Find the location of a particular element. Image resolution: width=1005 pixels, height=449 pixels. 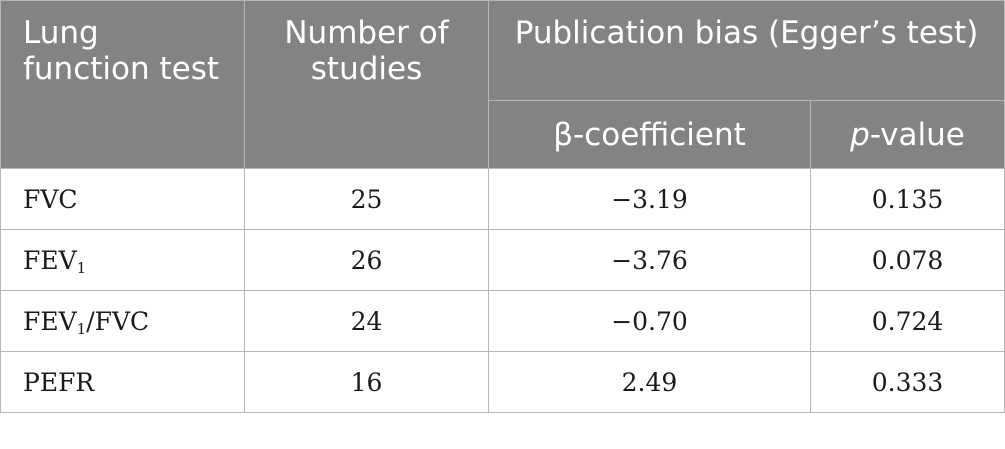

test-suffix: /FVC is located at coordinates (118, 321).